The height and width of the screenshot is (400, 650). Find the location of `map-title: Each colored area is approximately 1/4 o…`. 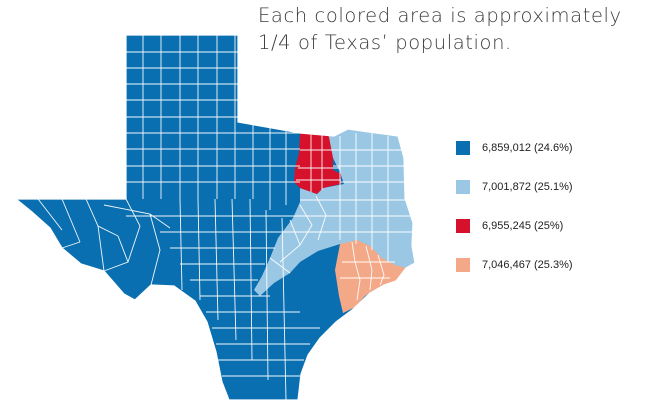

map-title: Each colored area is approximately 1/4 o… is located at coordinates (453, 29).